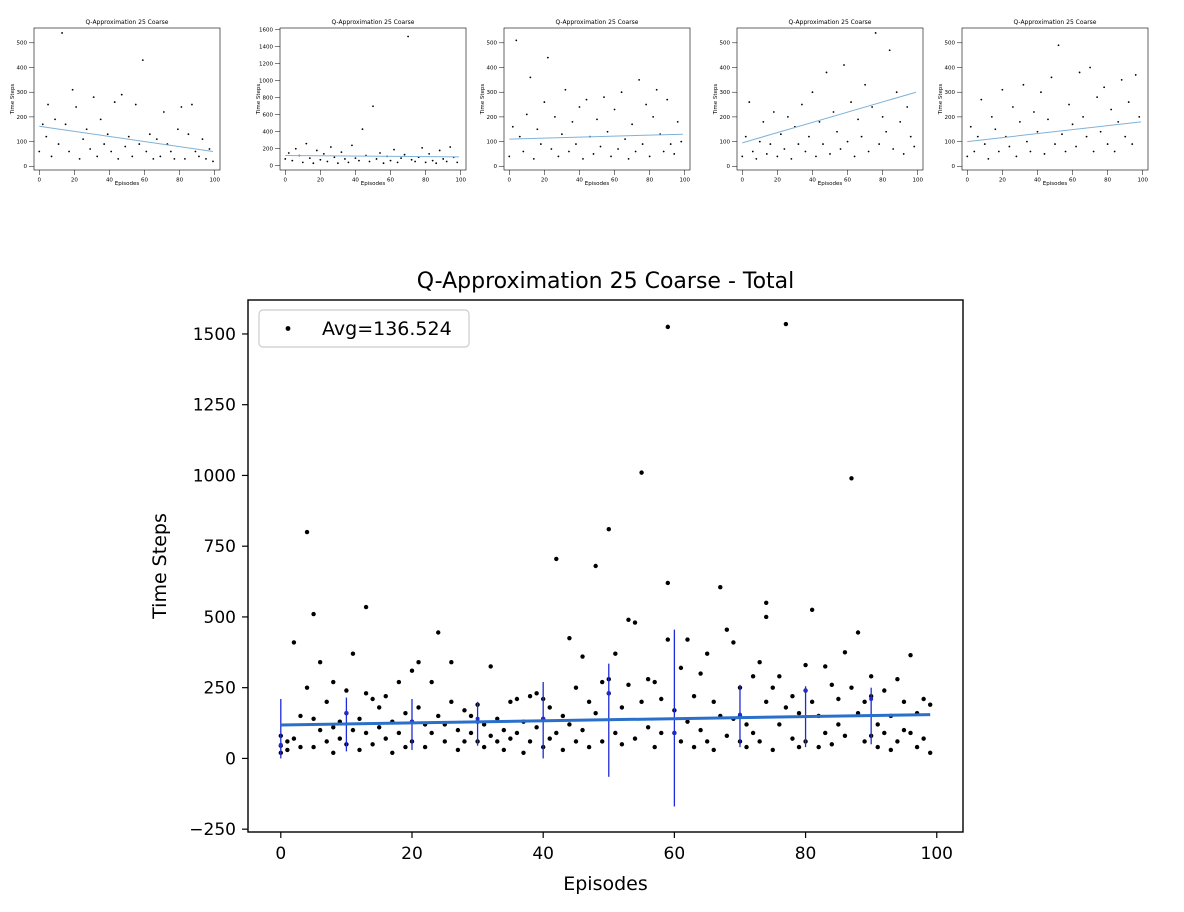 The width and height of the screenshot is (1184, 912). I want to click on x-tick-label: 80, so click(1107, 181).